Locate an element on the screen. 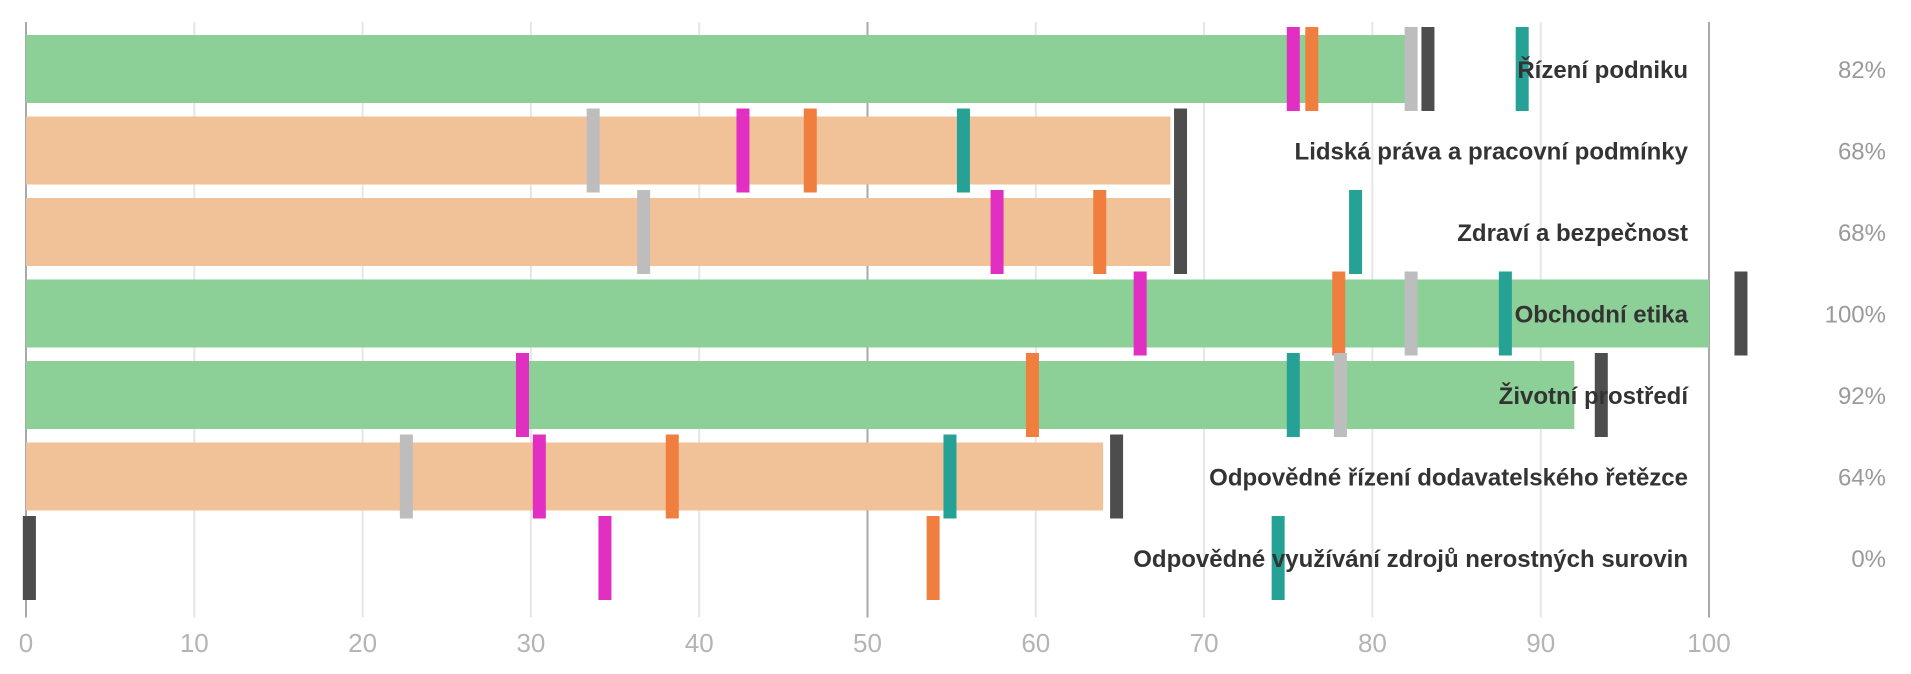 This screenshot has height=674, width=1911. x-tick-label-70: 70 is located at coordinates (1204, 643).